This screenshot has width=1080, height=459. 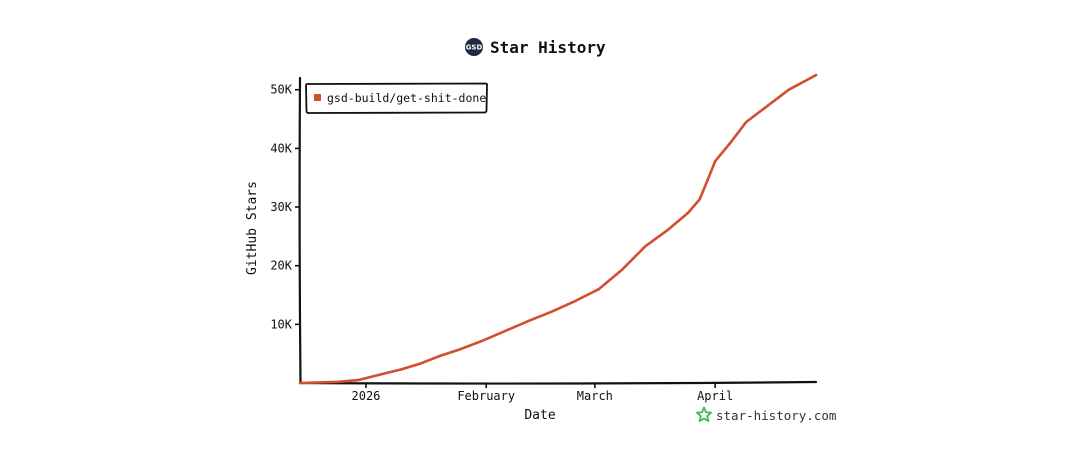 What do you see at coordinates (281, 148) in the screenshot?
I see `y-tick-label: 40K` at bounding box center [281, 148].